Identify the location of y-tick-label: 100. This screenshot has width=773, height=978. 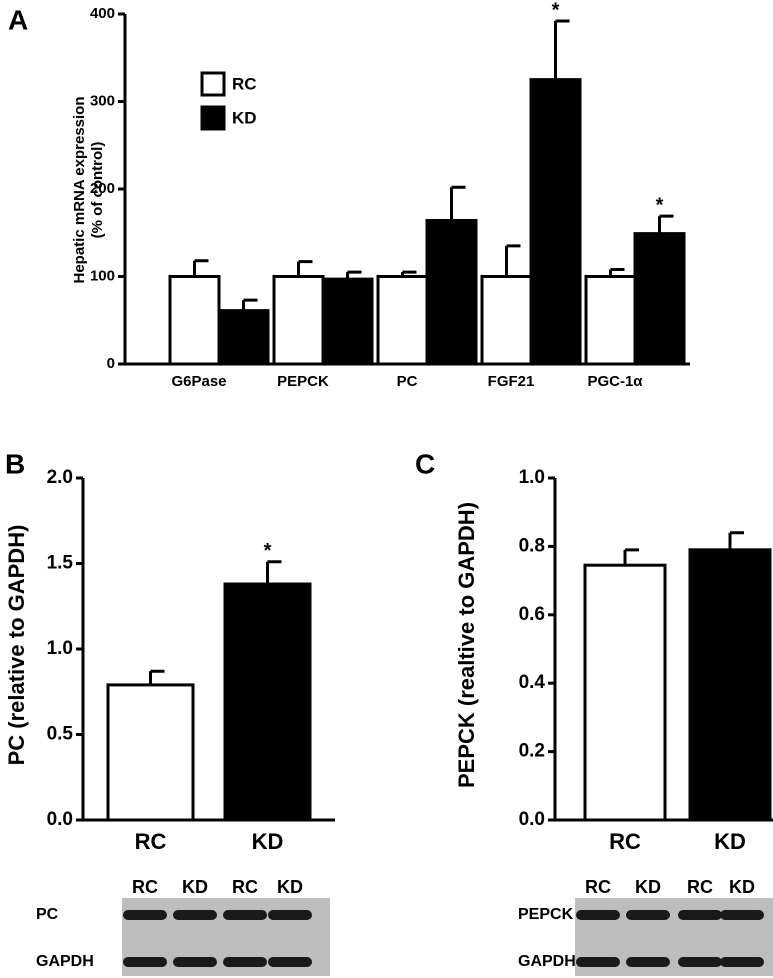
(102, 275).